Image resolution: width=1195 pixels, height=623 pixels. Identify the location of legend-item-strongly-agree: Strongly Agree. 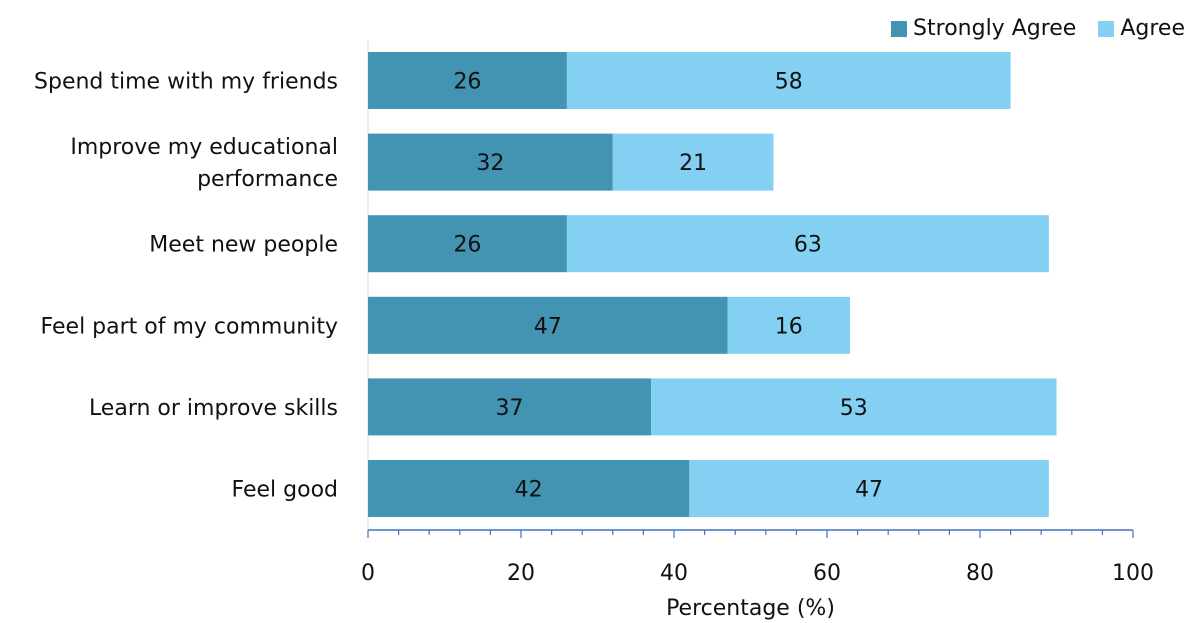
(983, 28).